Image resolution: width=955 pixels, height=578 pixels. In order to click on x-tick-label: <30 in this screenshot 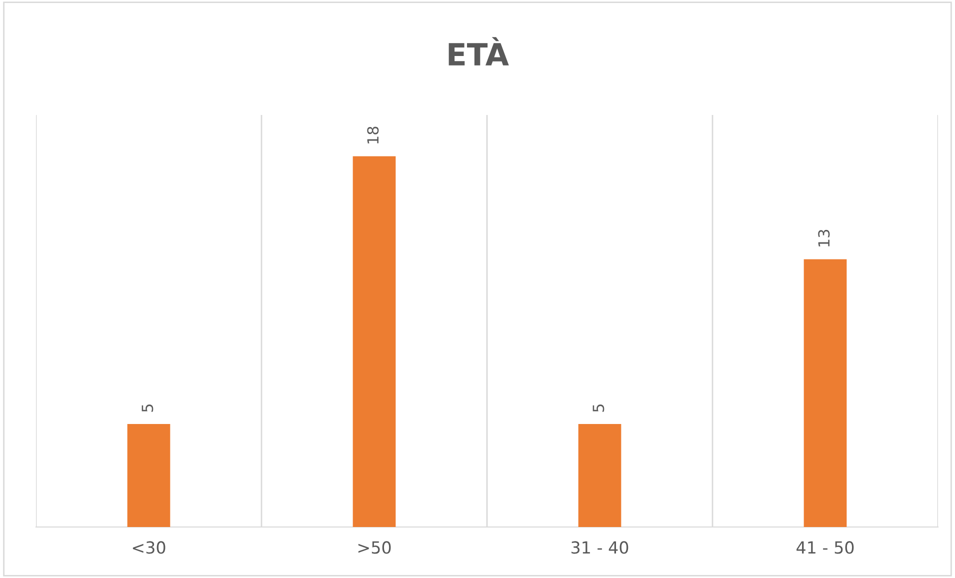, I will do `click(149, 547)`.